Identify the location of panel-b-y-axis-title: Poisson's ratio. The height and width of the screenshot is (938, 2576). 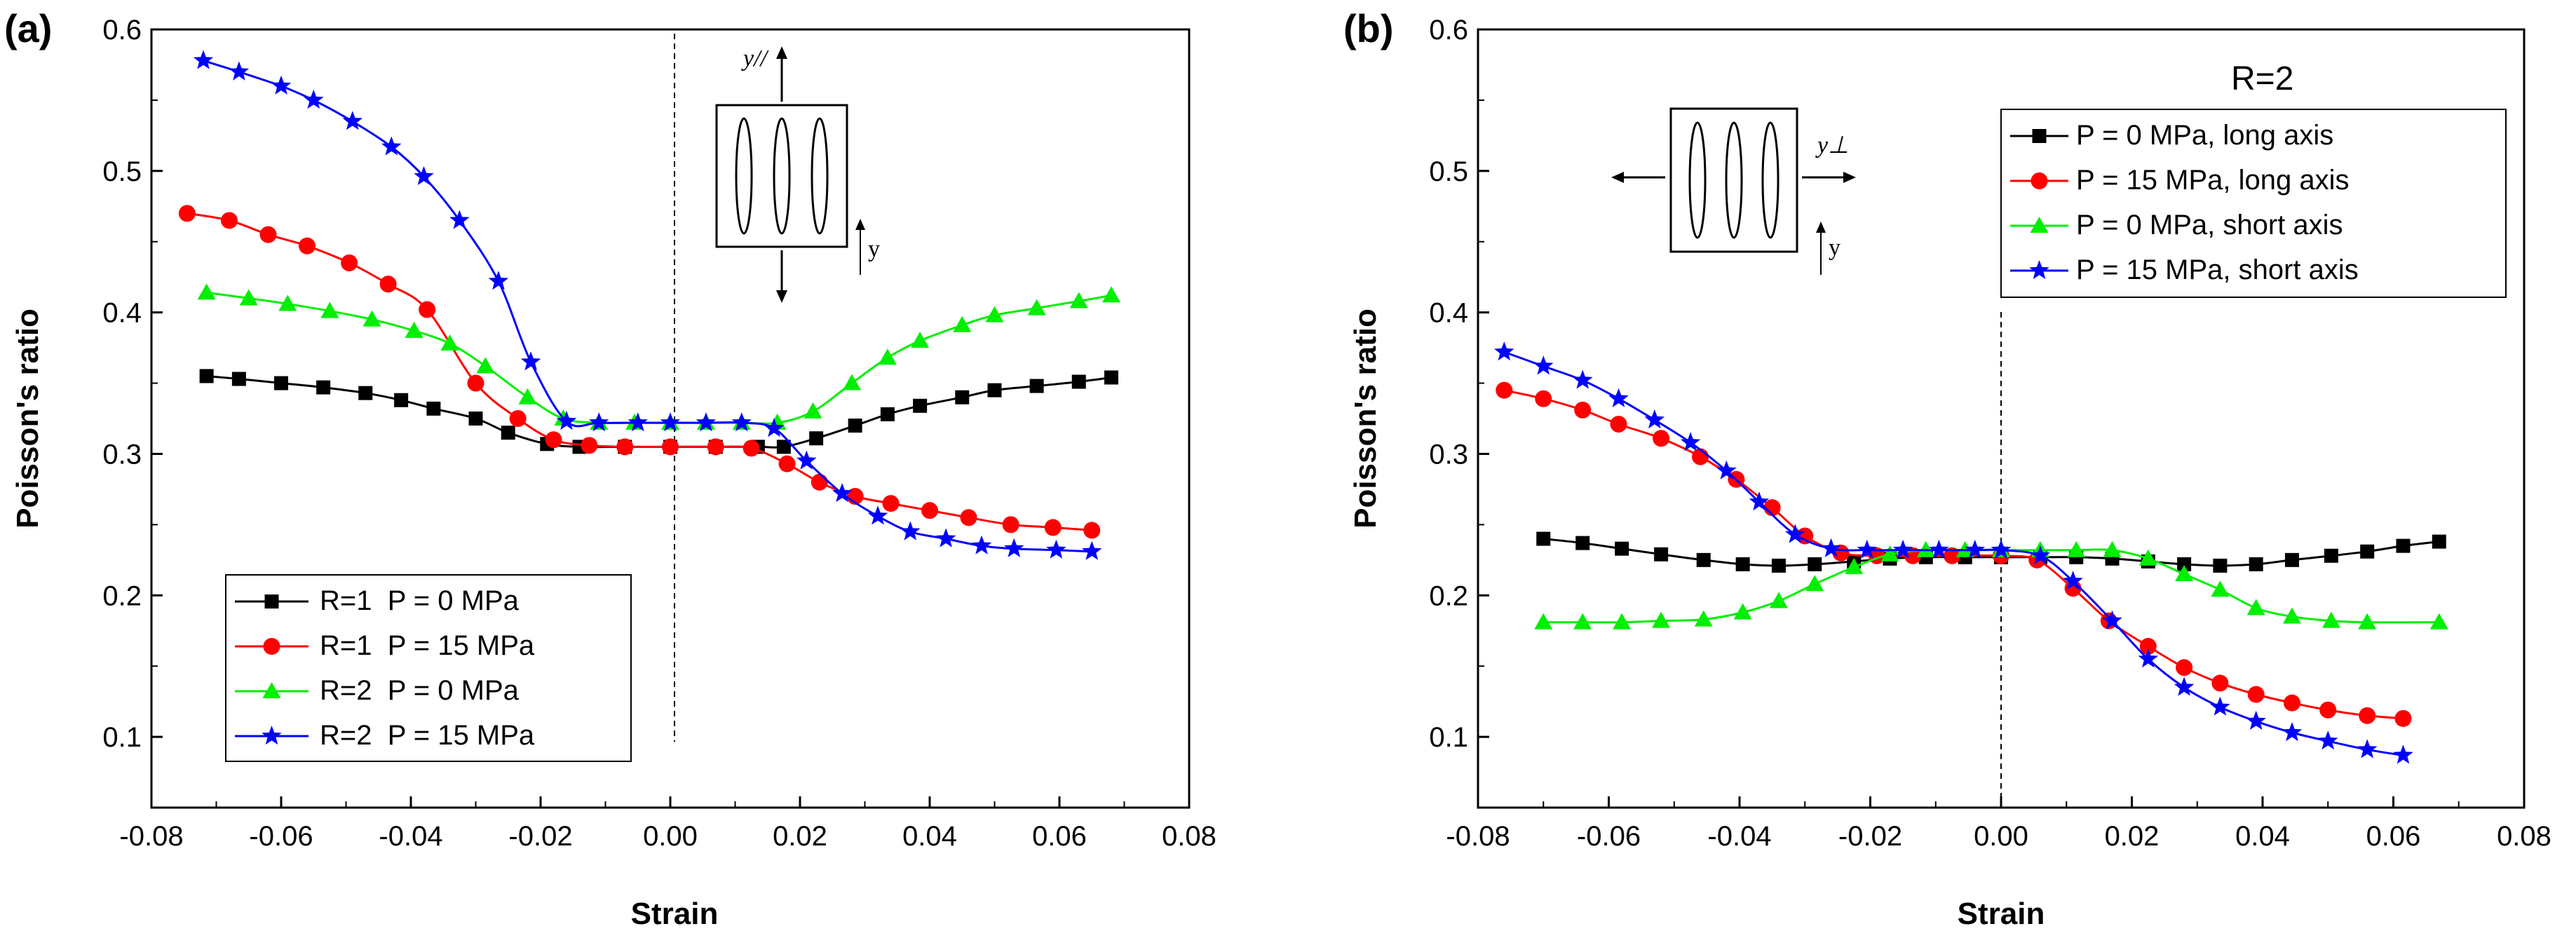
(1365, 418).